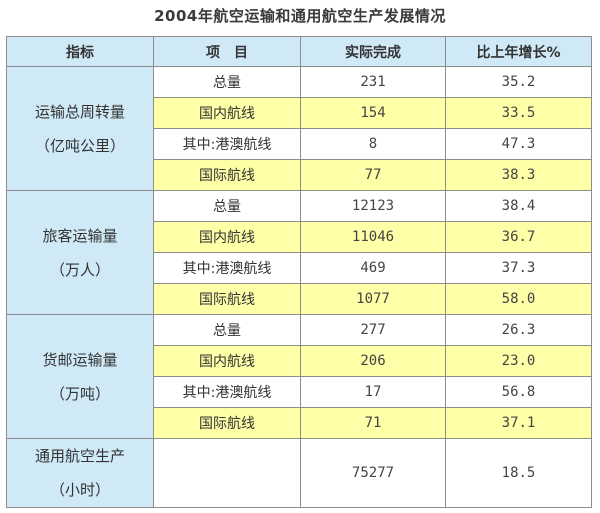  What do you see at coordinates (373, 268) in the screenshot?
I see `actual-cell: 469` at bounding box center [373, 268].